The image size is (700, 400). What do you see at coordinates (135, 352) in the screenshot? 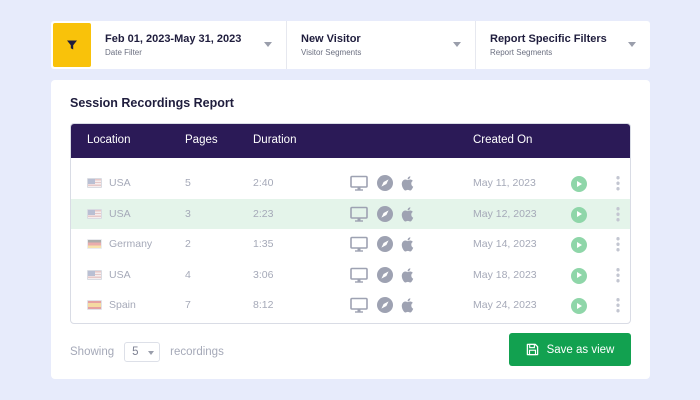
I see `page-size-value: 5` at bounding box center [135, 352].